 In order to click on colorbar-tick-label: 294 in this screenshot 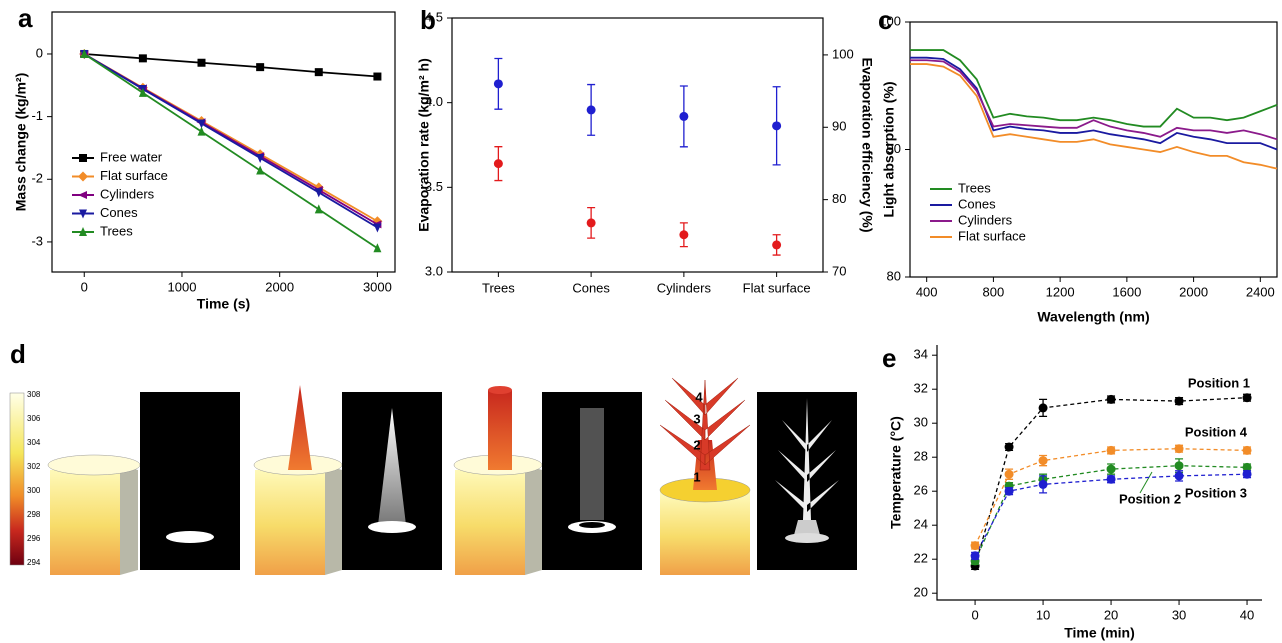, I will do `click(34, 562)`.